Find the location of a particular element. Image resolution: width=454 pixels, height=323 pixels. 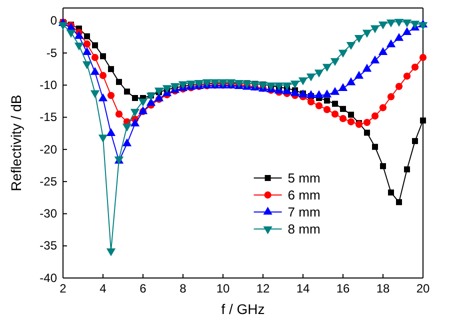

legend-label: 6 mm is located at coordinates (304, 195).